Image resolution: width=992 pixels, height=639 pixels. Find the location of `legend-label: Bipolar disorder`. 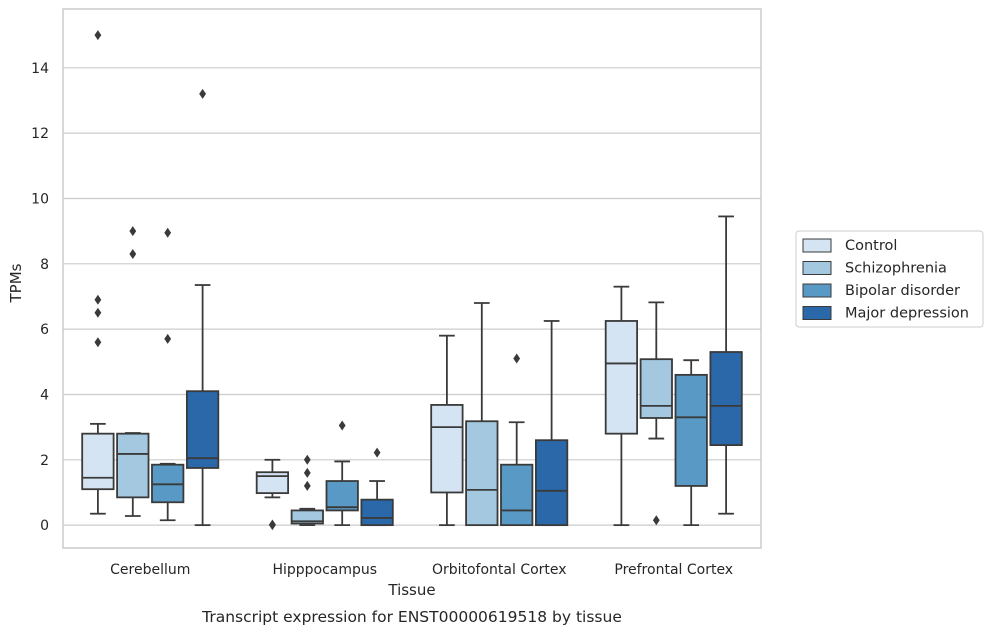

legend-label: Bipolar disorder is located at coordinates (902, 291).